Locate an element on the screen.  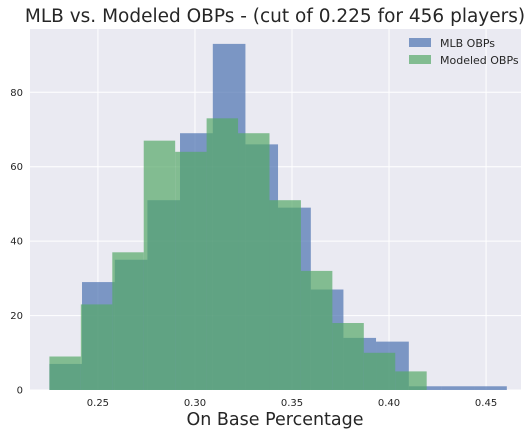
legend-swatch-mlb is located at coordinates (420, 42).